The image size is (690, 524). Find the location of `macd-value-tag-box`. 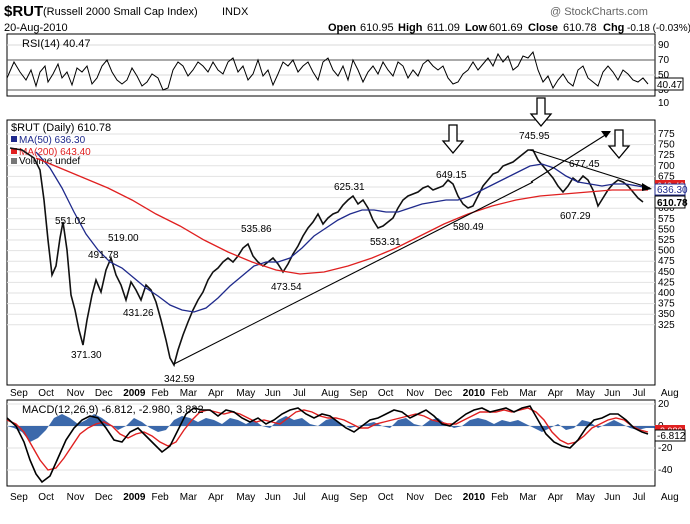

macd-value-tag-box is located at coordinates (670, 435).